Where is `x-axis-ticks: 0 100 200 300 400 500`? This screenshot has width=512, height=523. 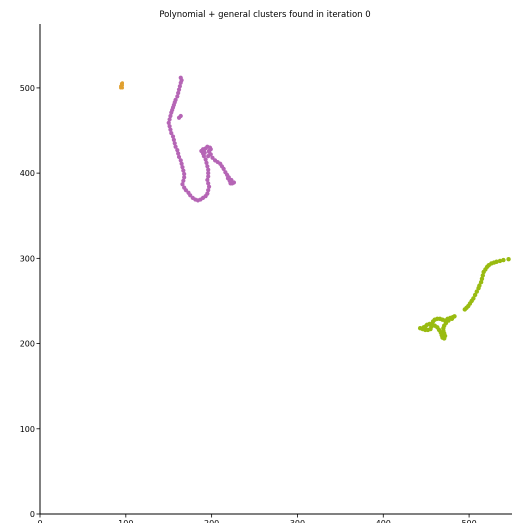
x-axis-ticks: 0 100 200 300 400 500 is located at coordinates (257, 518).